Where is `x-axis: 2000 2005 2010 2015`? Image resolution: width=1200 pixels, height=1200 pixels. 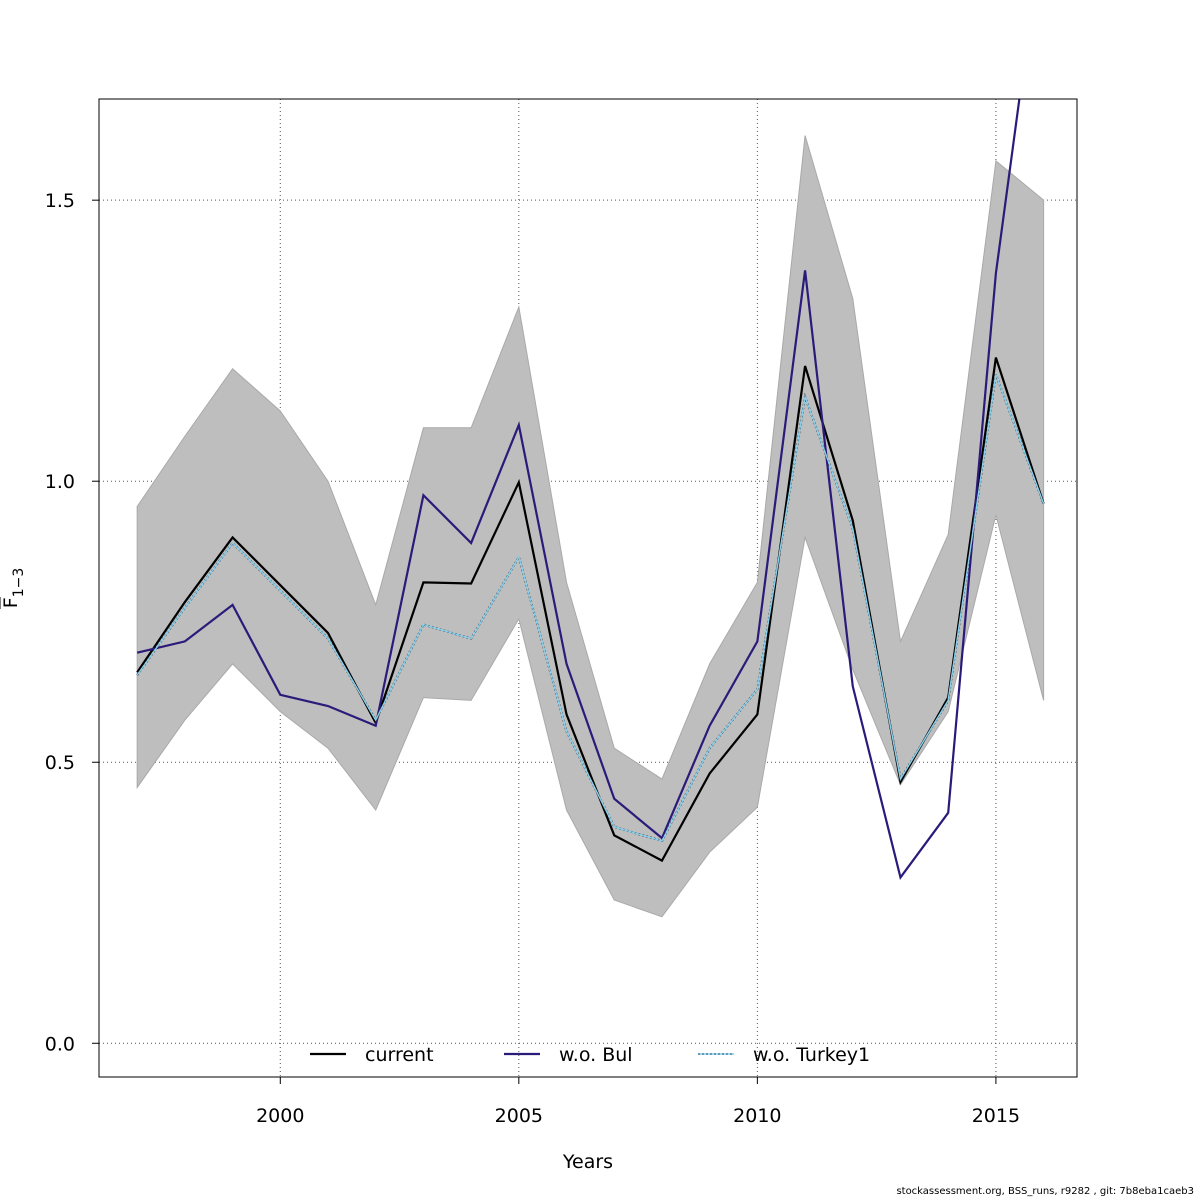 x-axis: 2000 2005 2010 2015 is located at coordinates (638, 1102).